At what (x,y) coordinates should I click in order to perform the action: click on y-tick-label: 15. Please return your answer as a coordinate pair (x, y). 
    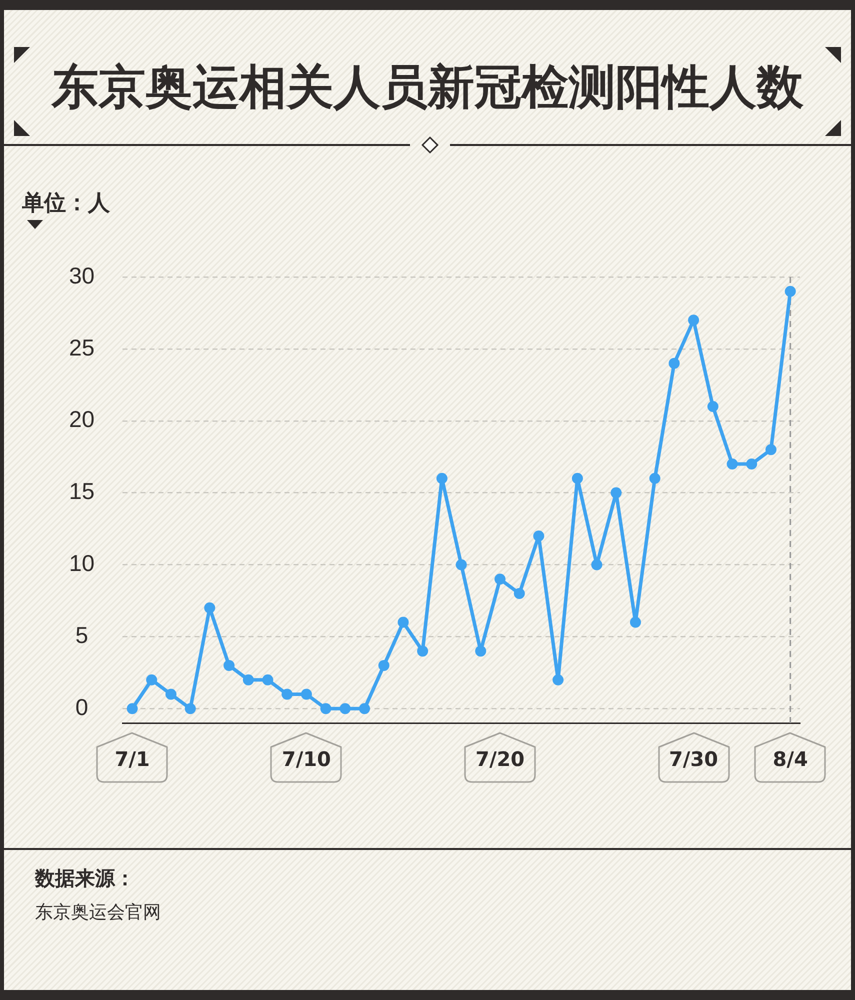
    Looking at the image, I should click on (81, 491).